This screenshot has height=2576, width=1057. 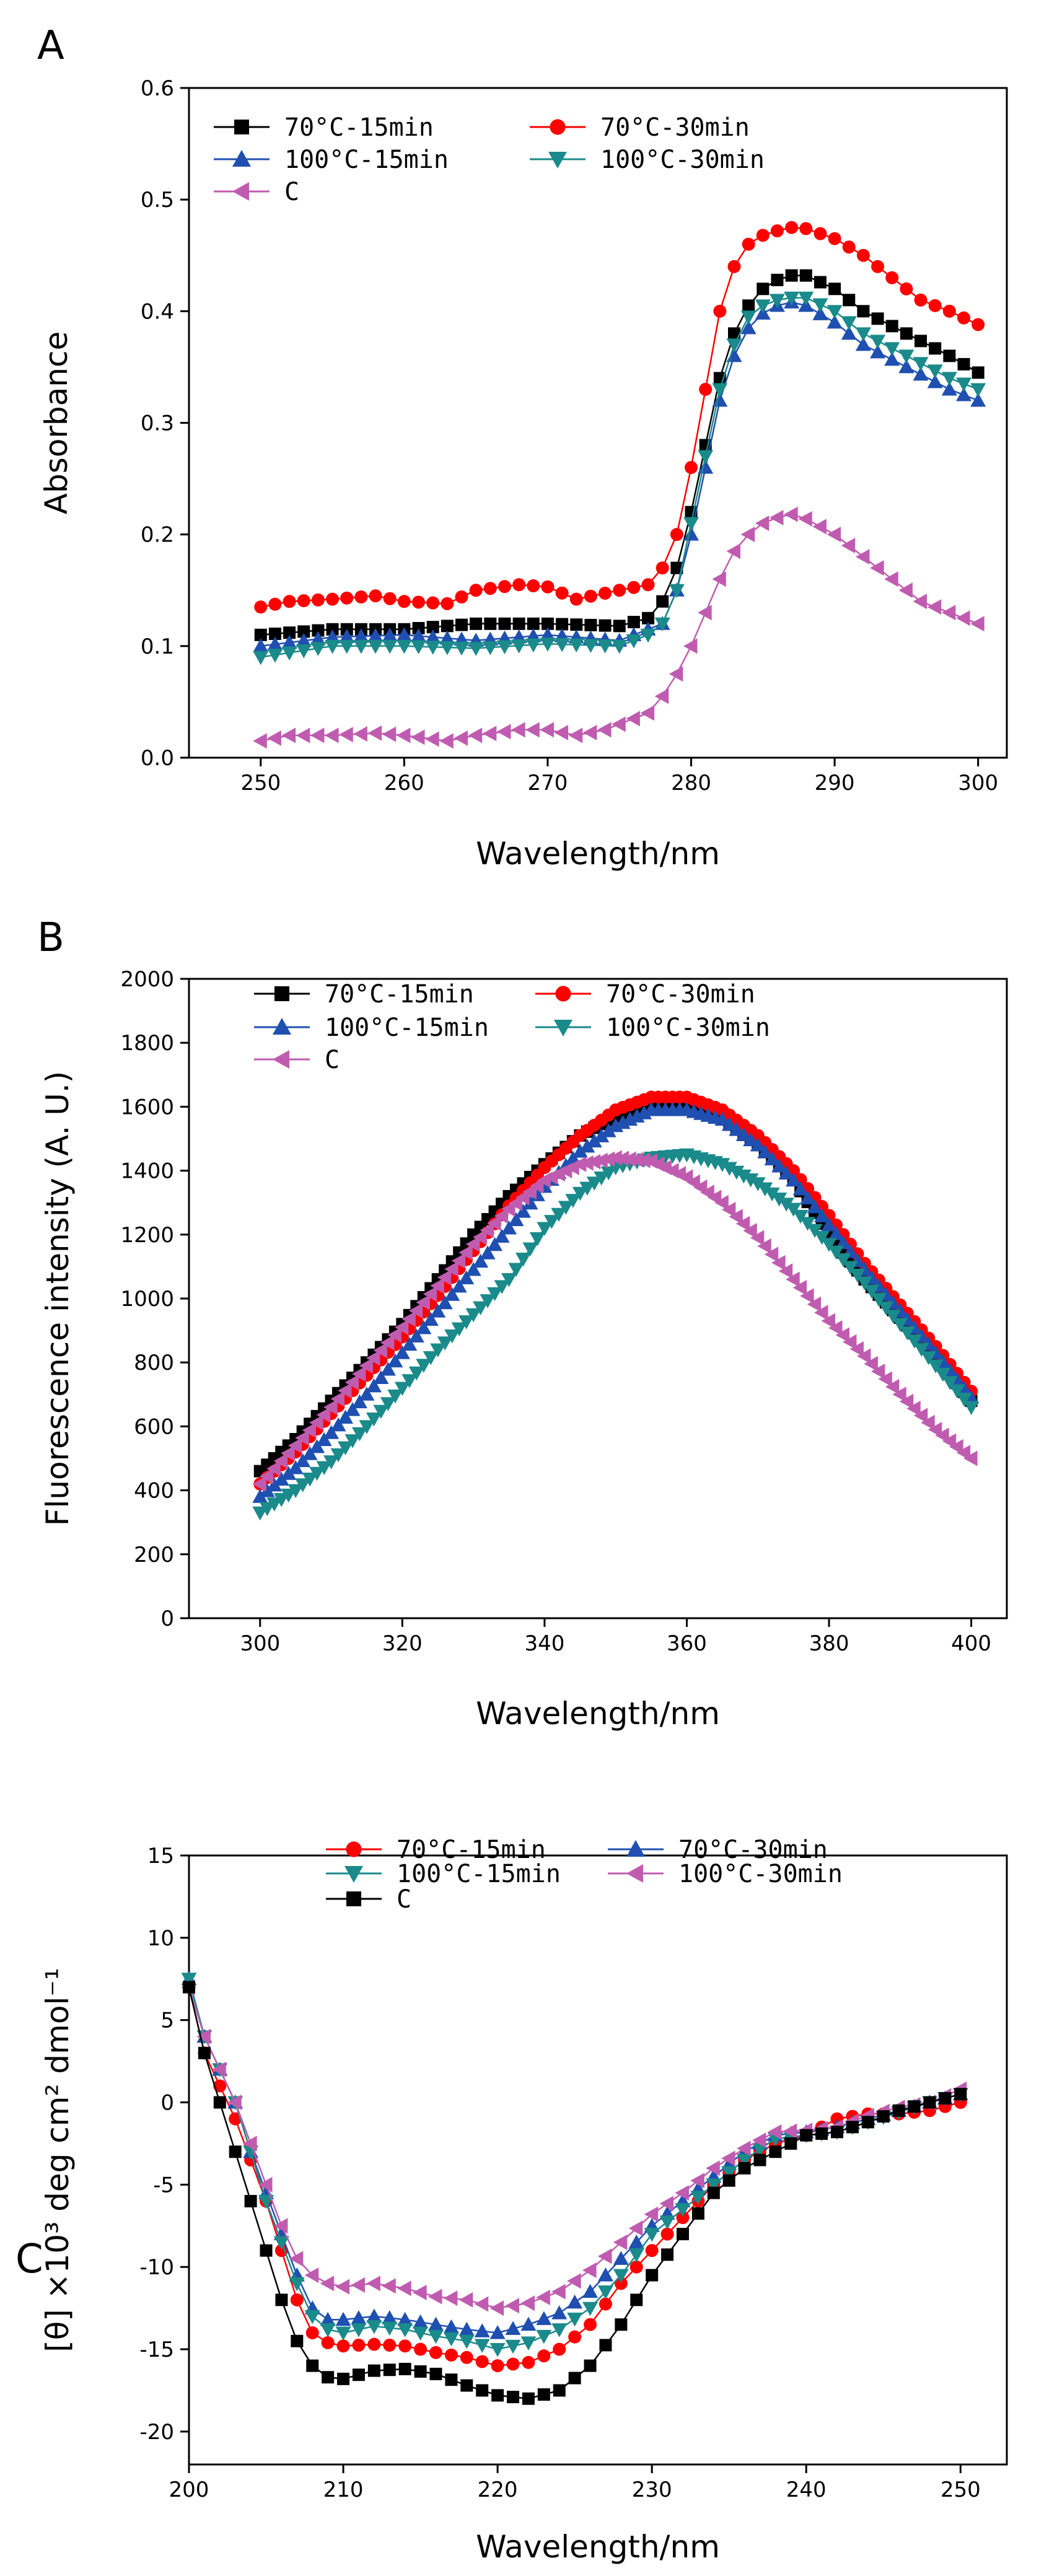 What do you see at coordinates (56, 422) in the screenshot?
I see `y-axis-title: Absorbance` at bounding box center [56, 422].